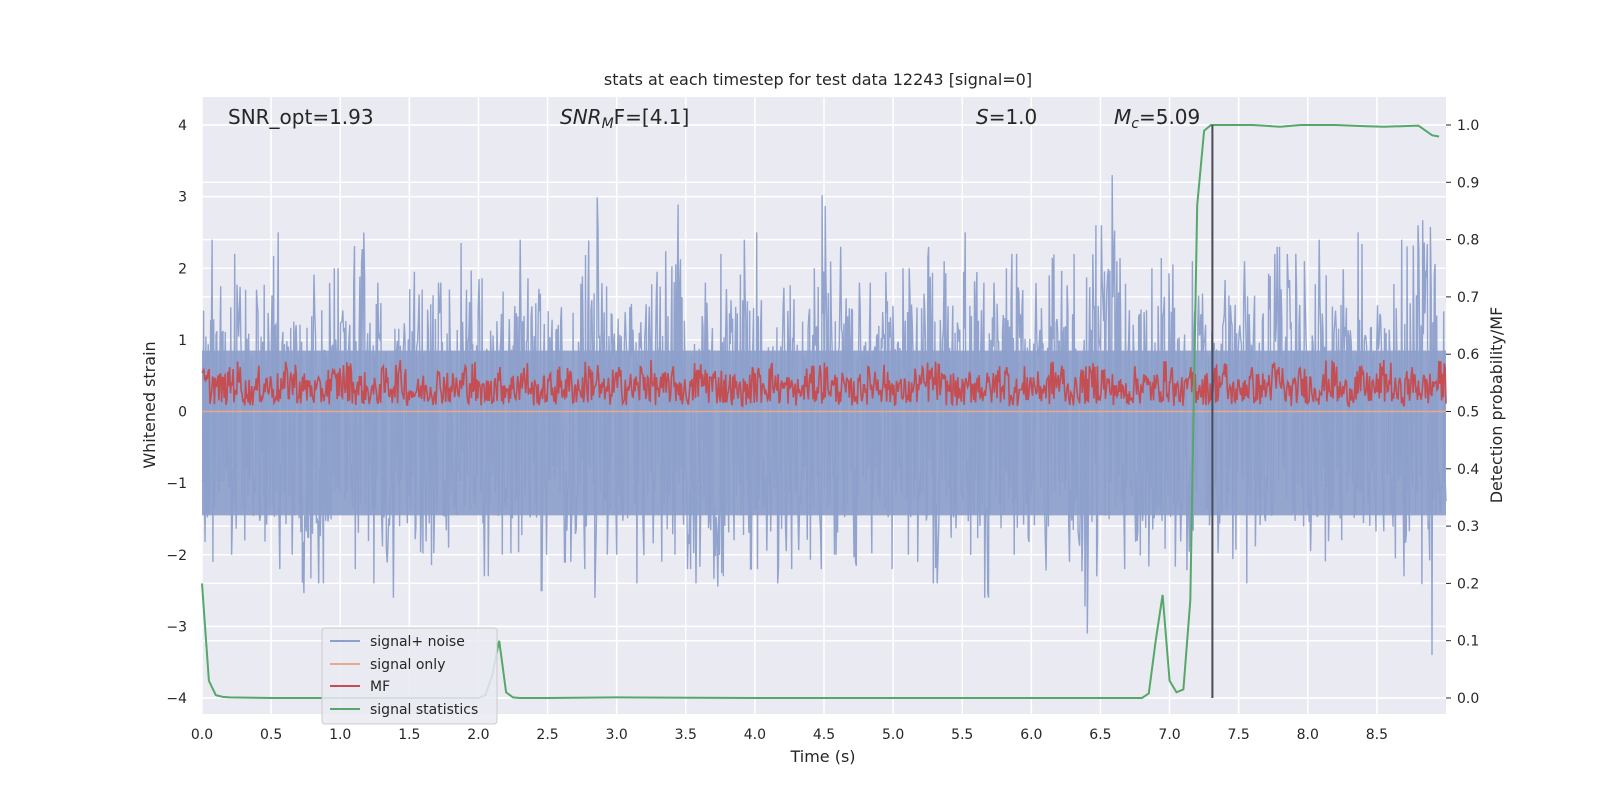 The image size is (1600, 800). What do you see at coordinates (1468, 298) in the screenshot?
I see `y-right-tick-label: 0.7` at bounding box center [1468, 298].